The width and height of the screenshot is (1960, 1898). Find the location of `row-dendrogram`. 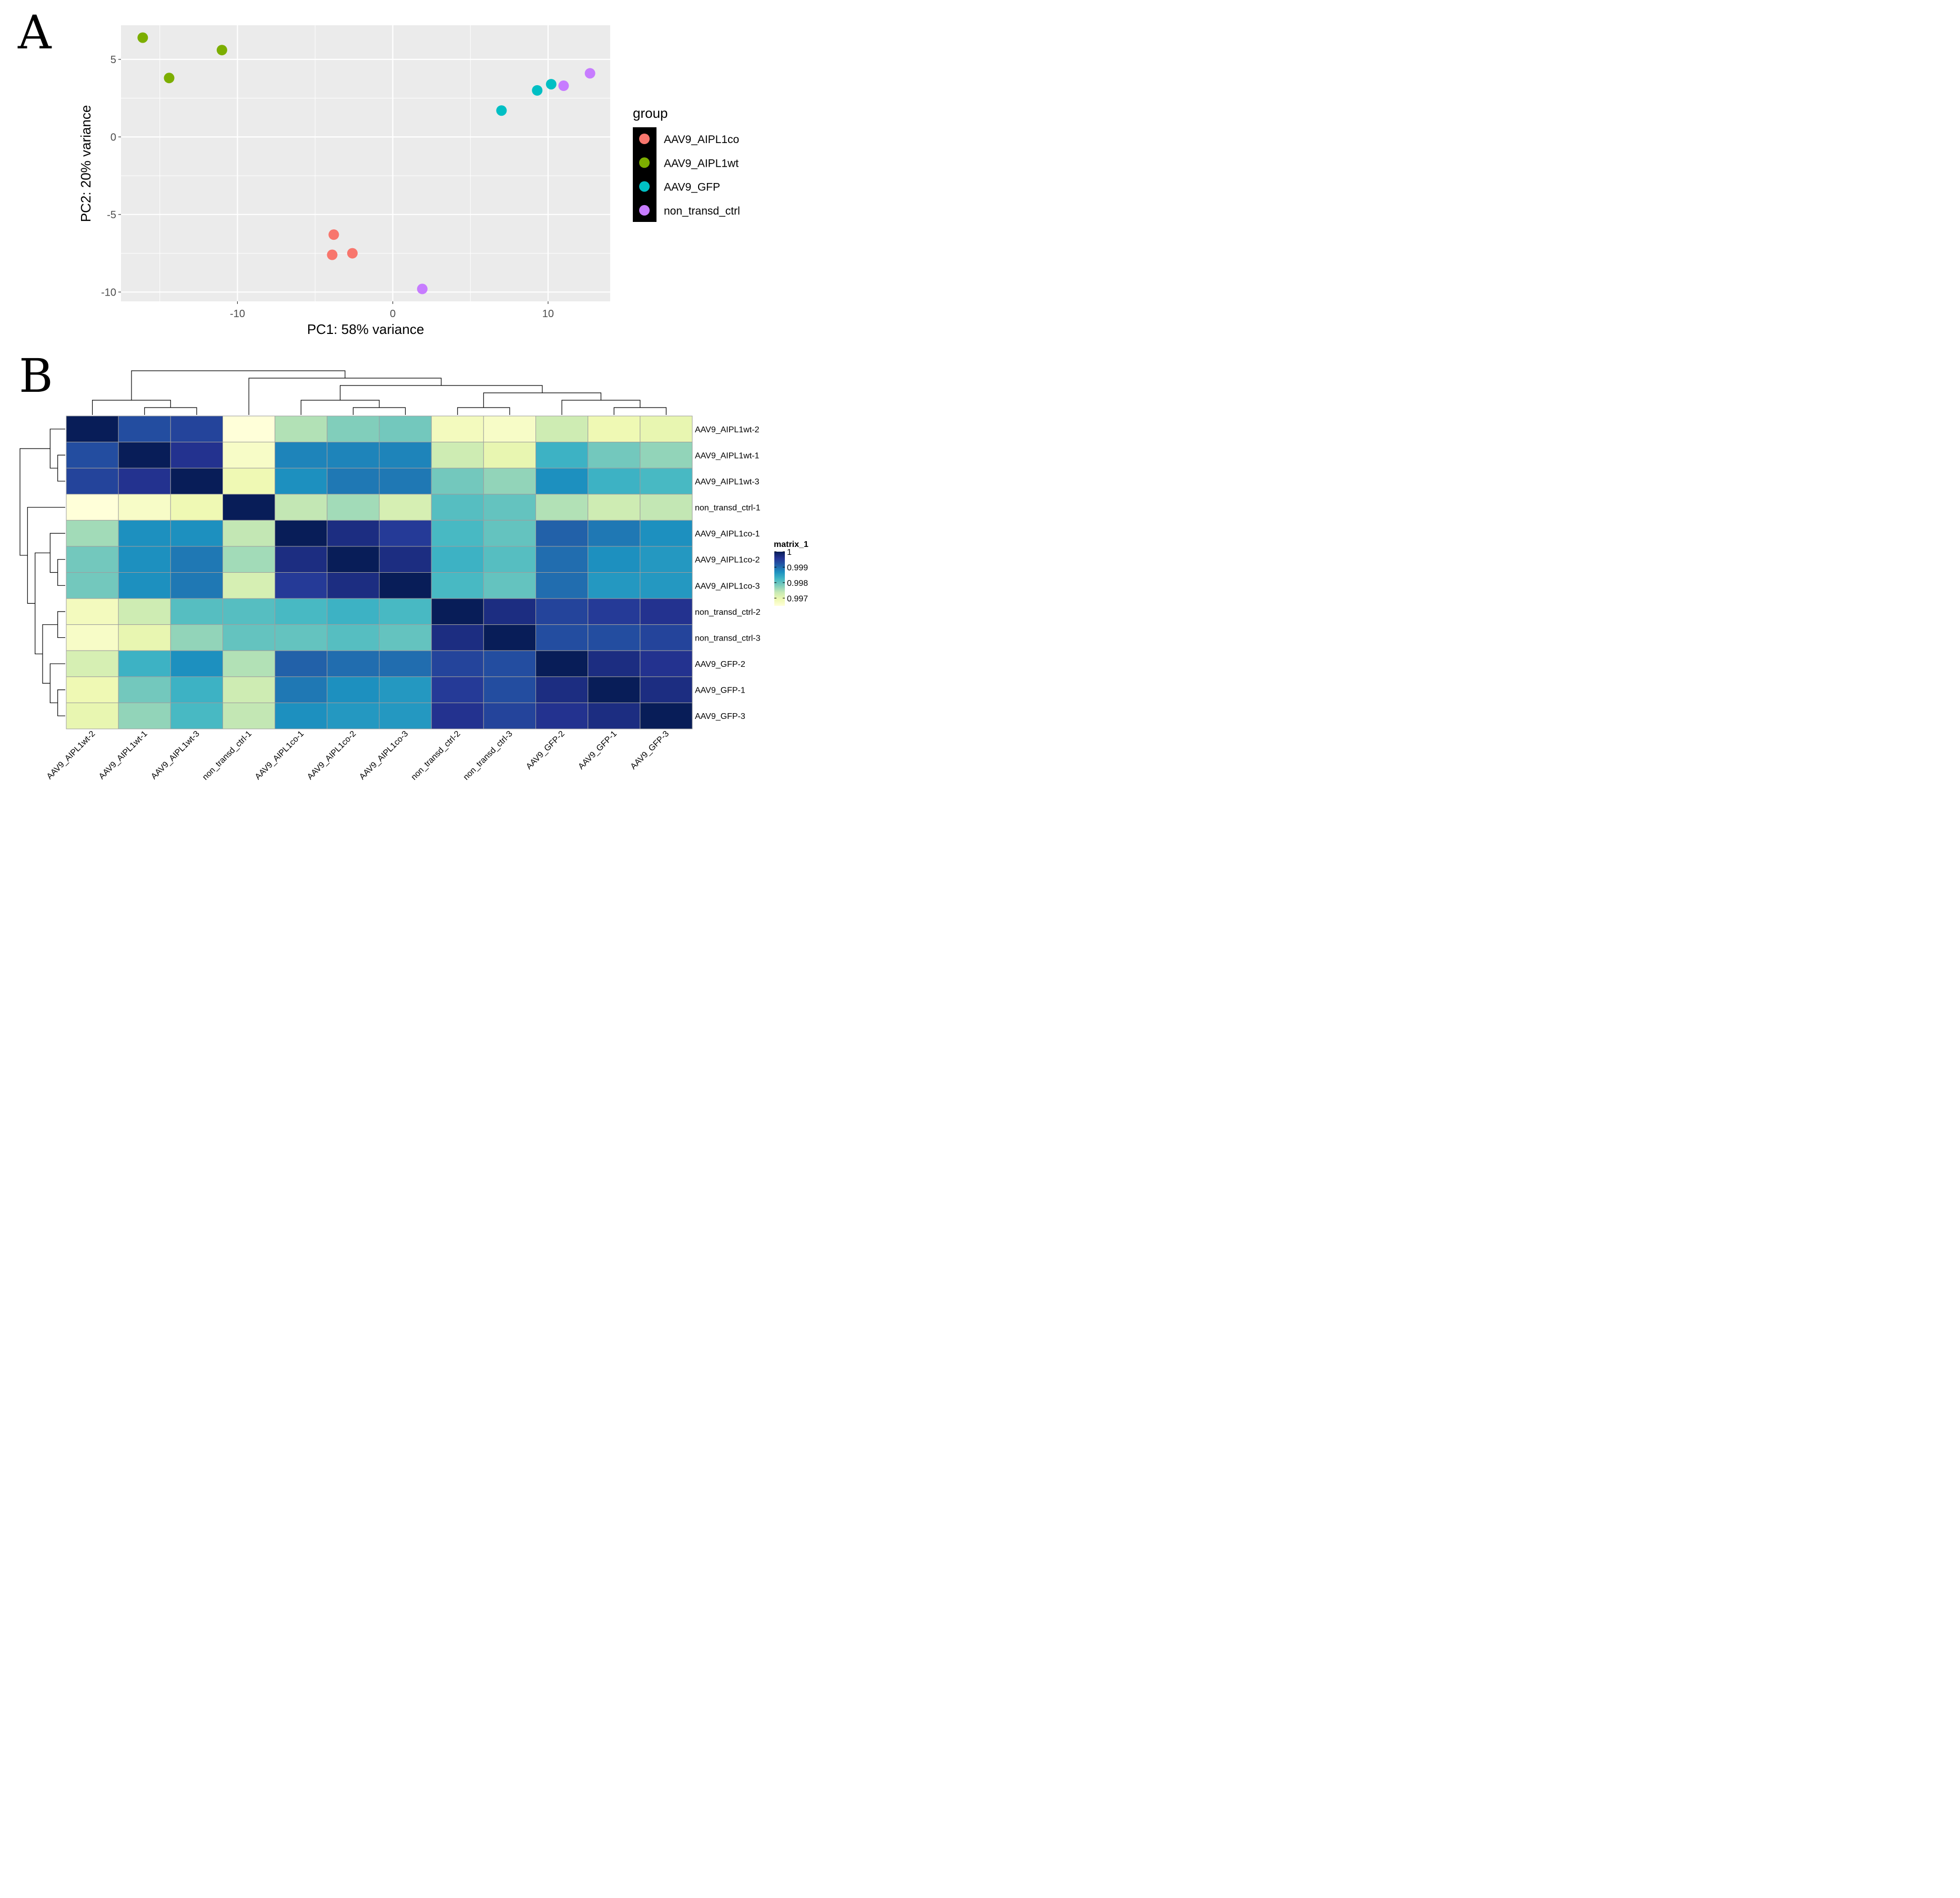

row-dendrogram is located at coordinates (42, 572).